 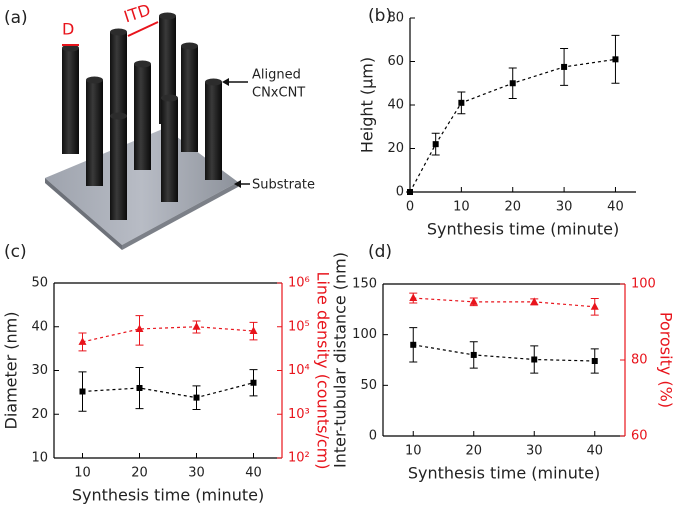 What do you see at coordinates (11, 371) in the screenshot?
I see `y-axis-label: Diameter (nm)` at bounding box center [11, 371].